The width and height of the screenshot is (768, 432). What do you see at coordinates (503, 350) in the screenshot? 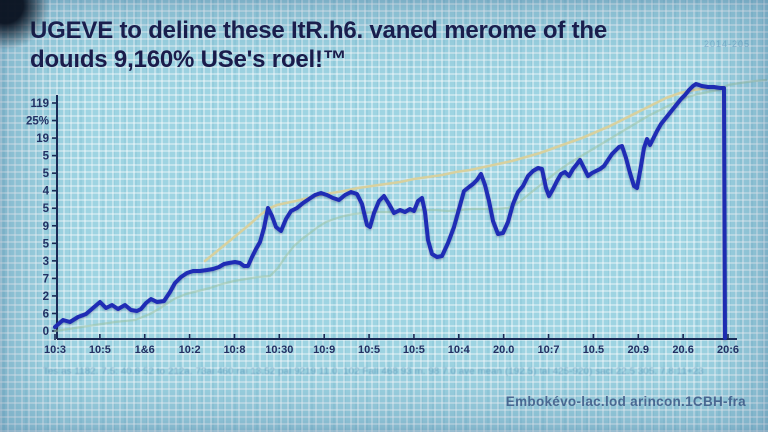
I see `x-axis-label: 20.0` at bounding box center [503, 350].